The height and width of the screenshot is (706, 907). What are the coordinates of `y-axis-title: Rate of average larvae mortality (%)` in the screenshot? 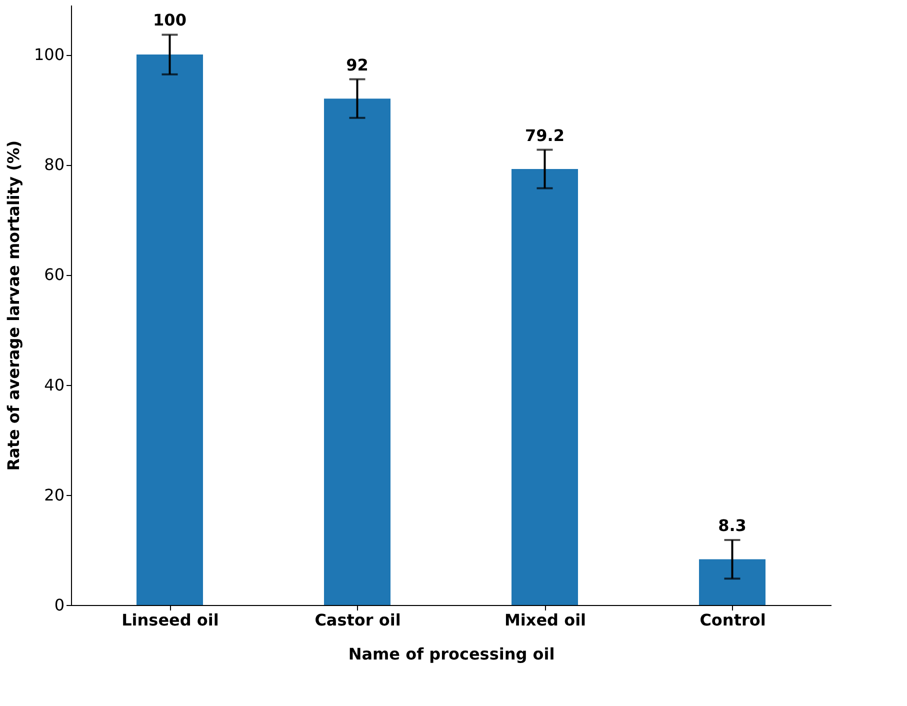 It's located at (13, 305).